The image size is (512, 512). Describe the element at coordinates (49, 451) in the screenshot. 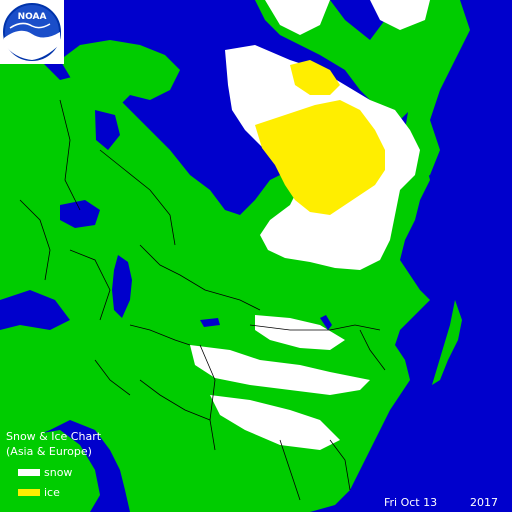

I see `legend-title-line2: (Asia & Europe)` at that location.